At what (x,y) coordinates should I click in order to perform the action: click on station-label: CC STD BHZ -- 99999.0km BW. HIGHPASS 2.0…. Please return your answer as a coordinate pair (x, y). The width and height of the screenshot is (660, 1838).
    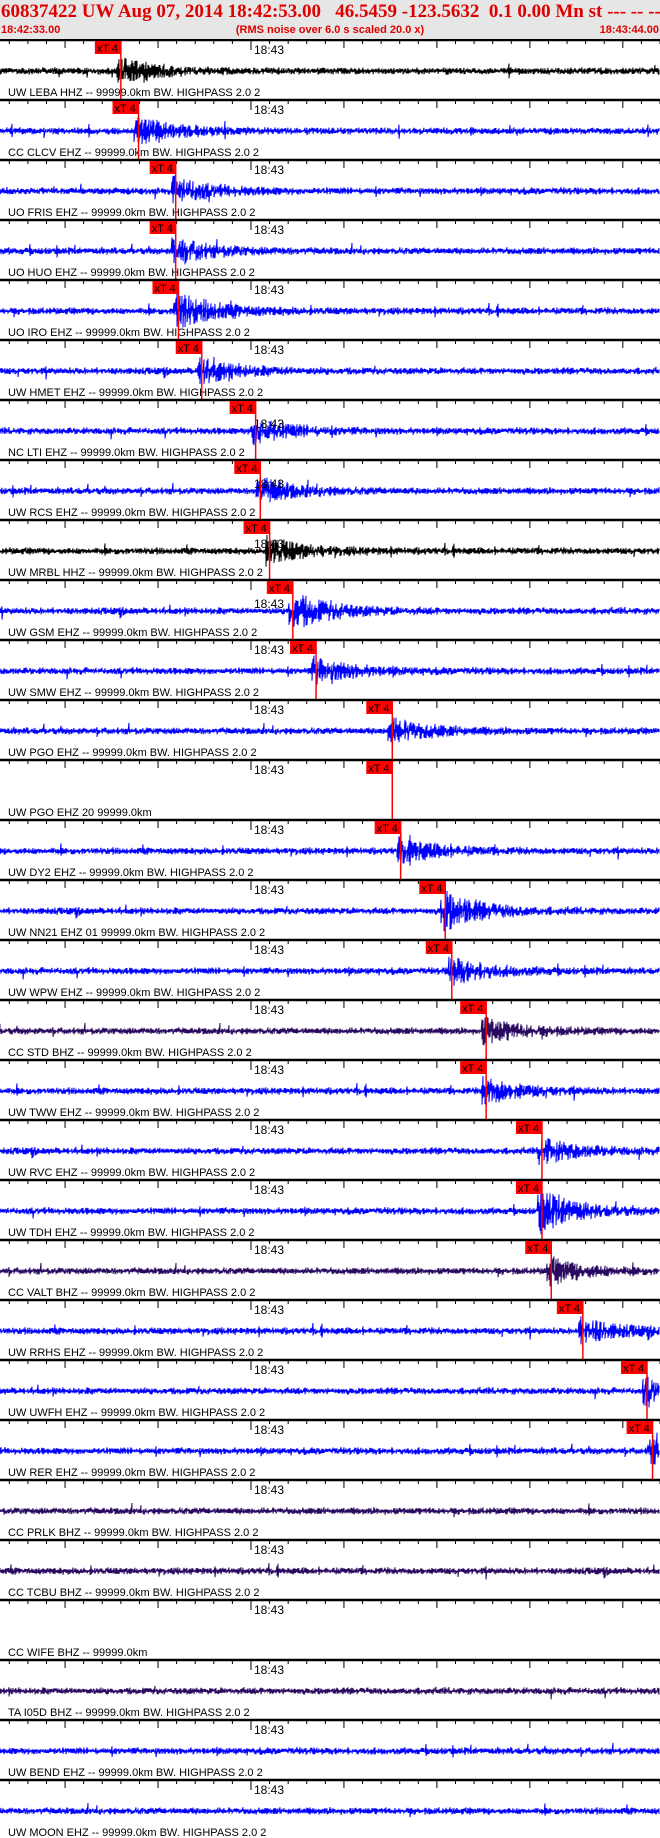
    Looking at the image, I should click on (130, 1053).